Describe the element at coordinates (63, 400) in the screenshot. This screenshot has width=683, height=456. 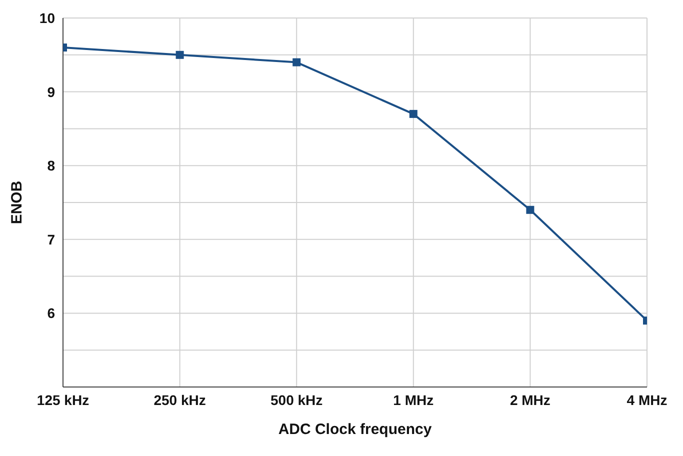
I see `x-tick-label: 125 kHz` at that location.